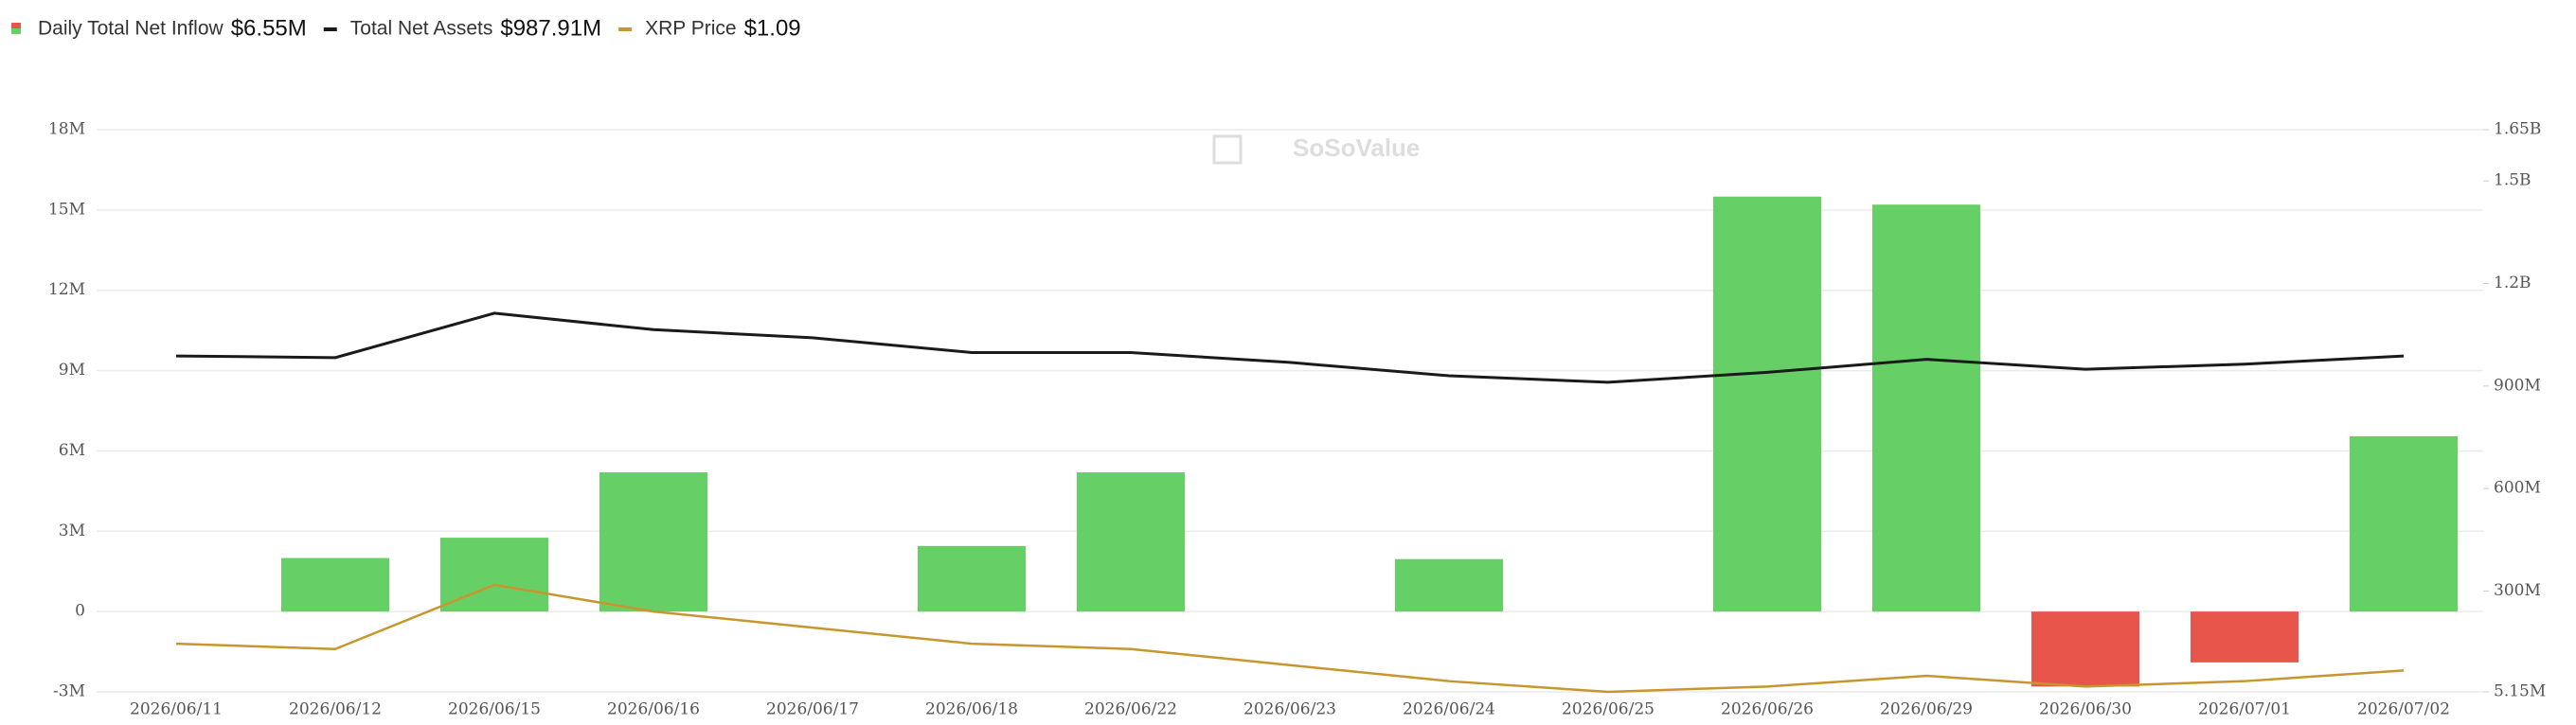 Image resolution: width=2576 pixels, height=725 pixels. Describe the element at coordinates (335, 709) in the screenshot. I see `x-tick-label: 2026/06/12` at that location.